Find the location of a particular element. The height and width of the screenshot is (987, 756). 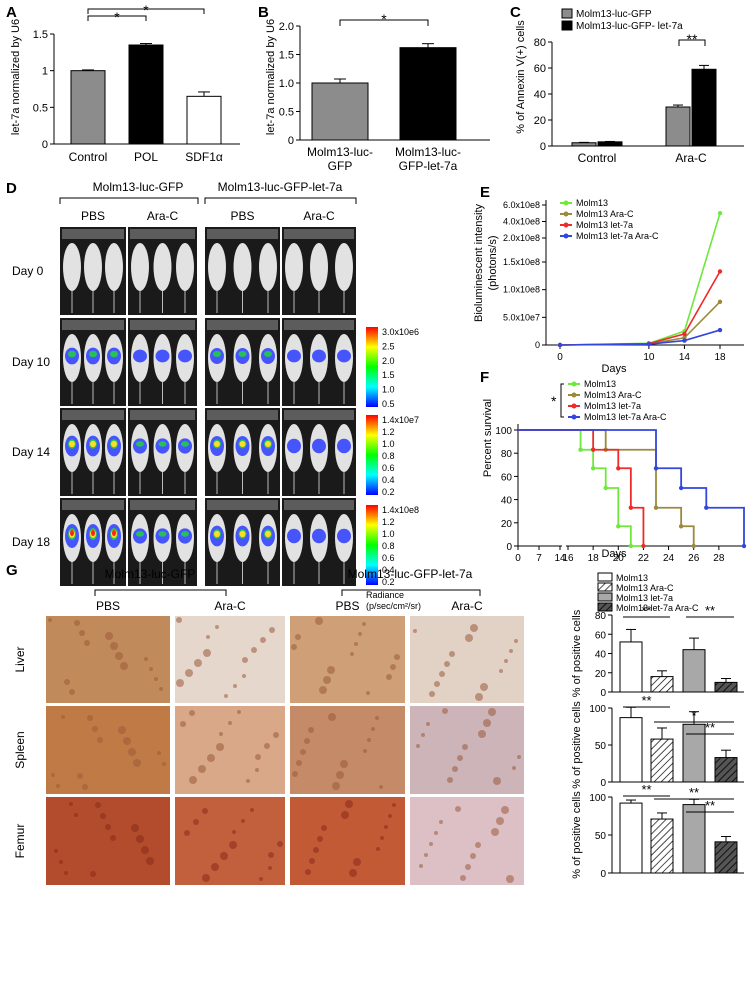

panel-g-legend-label: Molm13 let-7a Ara-C is located at coordinates (657, 608).